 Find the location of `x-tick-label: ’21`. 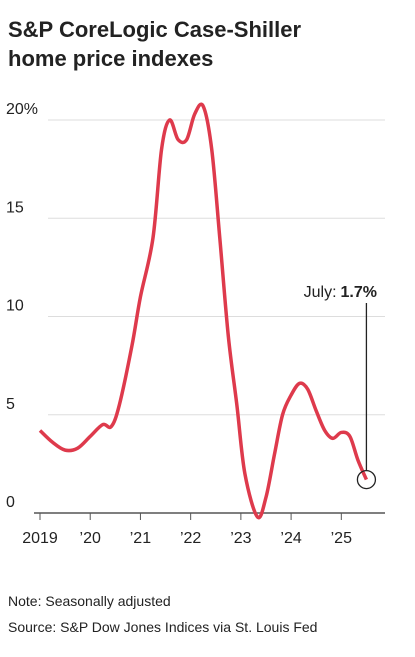

x-tick-label: ’21 is located at coordinates (140, 538).